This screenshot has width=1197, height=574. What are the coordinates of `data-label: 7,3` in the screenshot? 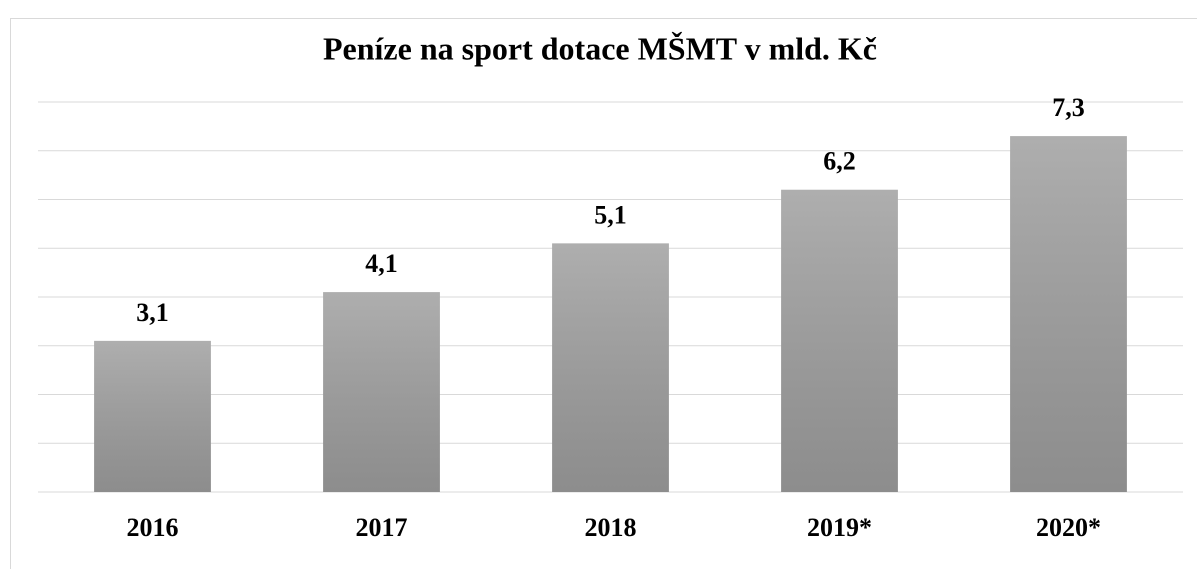 It's located at (1068, 107).